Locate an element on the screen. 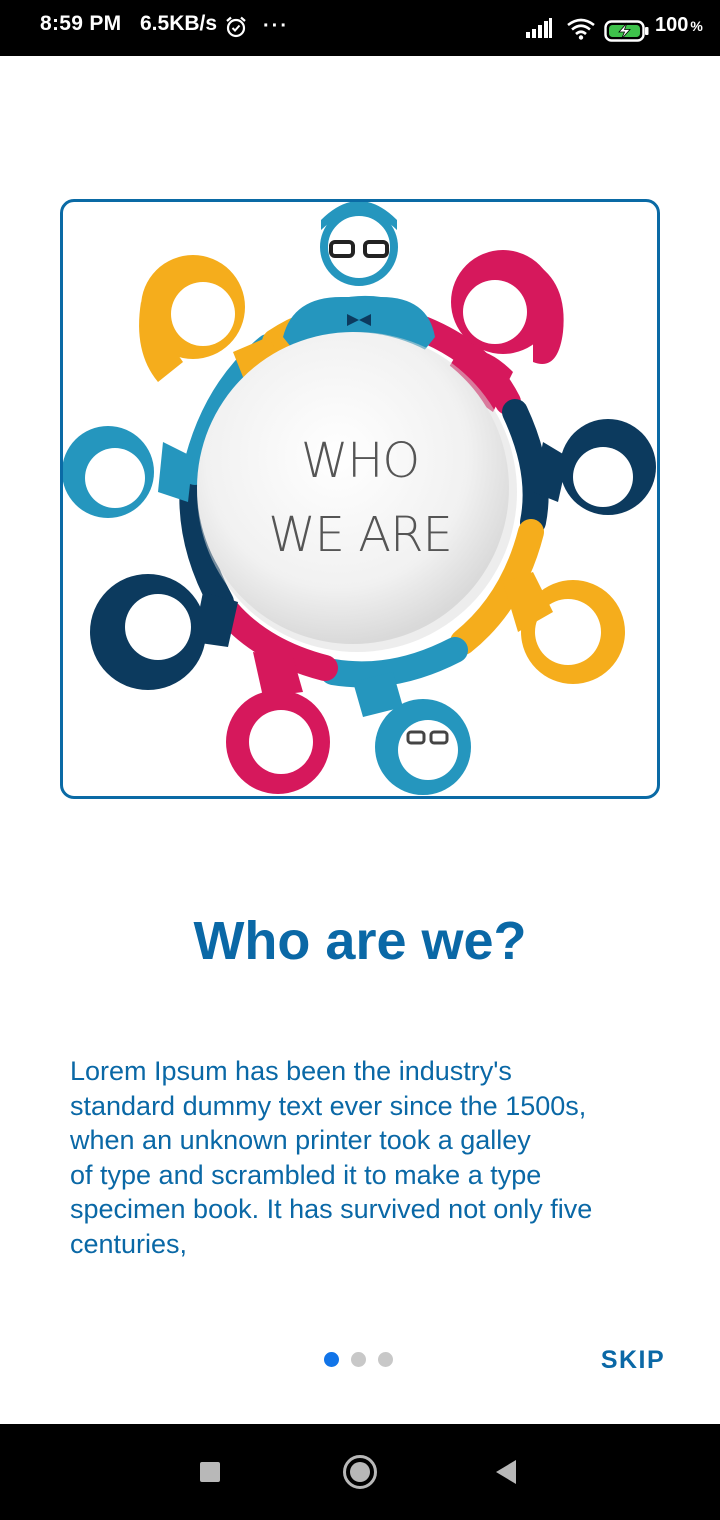 The width and height of the screenshot is (720, 1520). home-circle-icon is located at coordinates (360, 1474).